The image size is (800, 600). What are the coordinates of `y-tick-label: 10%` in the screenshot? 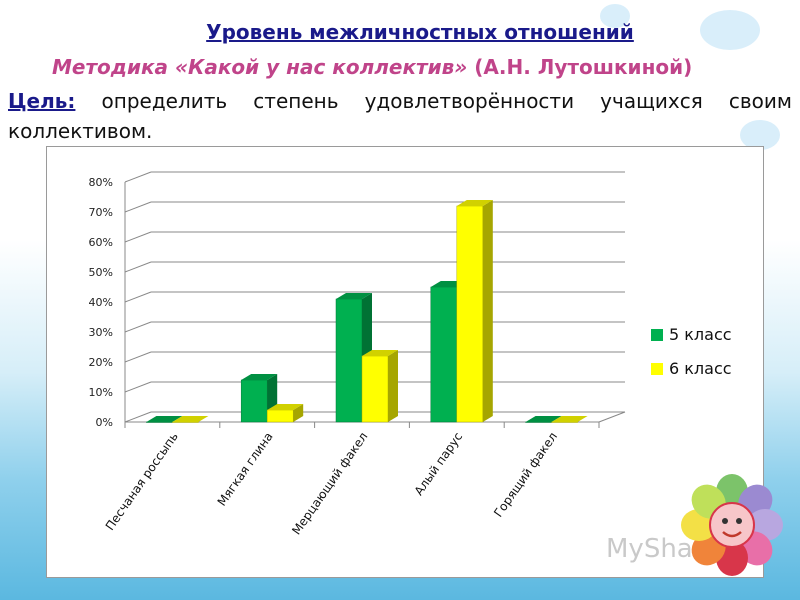 It's located at (101, 392).